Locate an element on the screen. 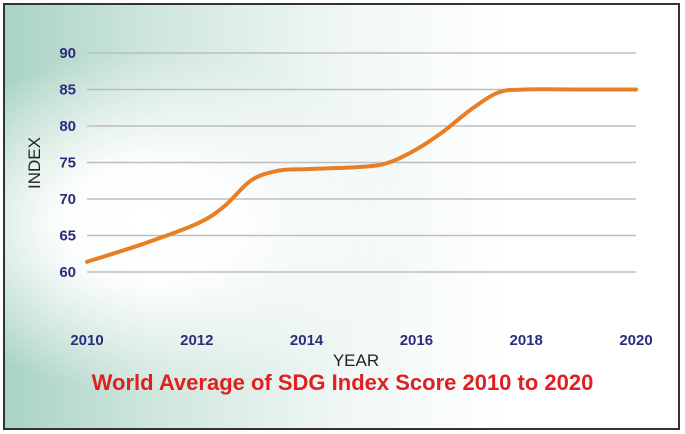  x-axis-label: YEAR is located at coordinates (356, 360).